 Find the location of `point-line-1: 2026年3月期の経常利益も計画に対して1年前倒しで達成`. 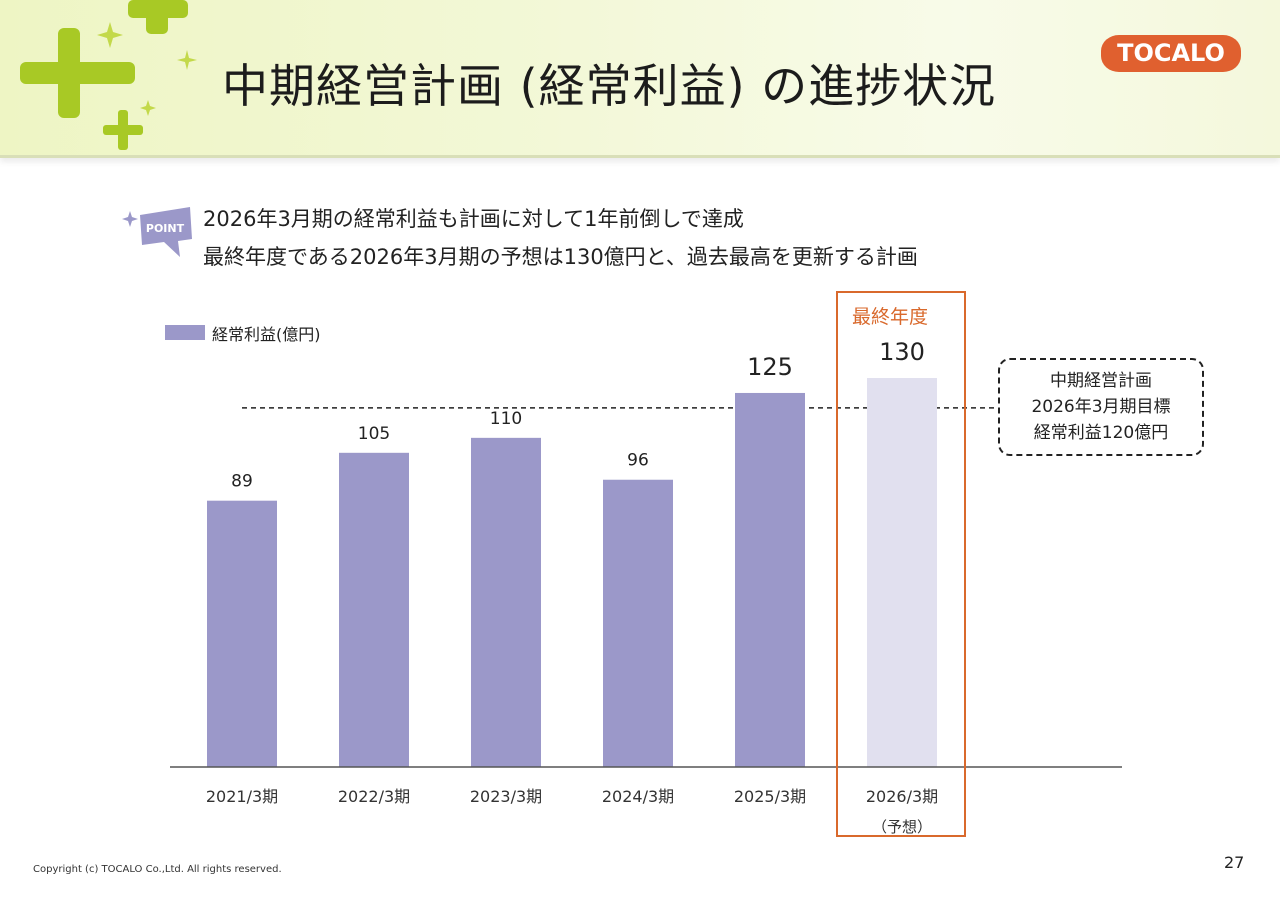

point-line-1: 2026年3月期の経常利益も計画に対して1年前倒しで達成 is located at coordinates (473, 219).